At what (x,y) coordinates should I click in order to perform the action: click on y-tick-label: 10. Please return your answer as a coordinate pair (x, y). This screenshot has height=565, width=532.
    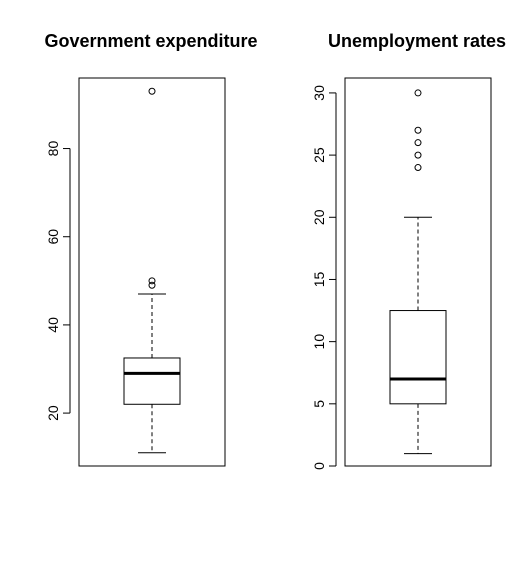
    Looking at the image, I should click on (319, 342).